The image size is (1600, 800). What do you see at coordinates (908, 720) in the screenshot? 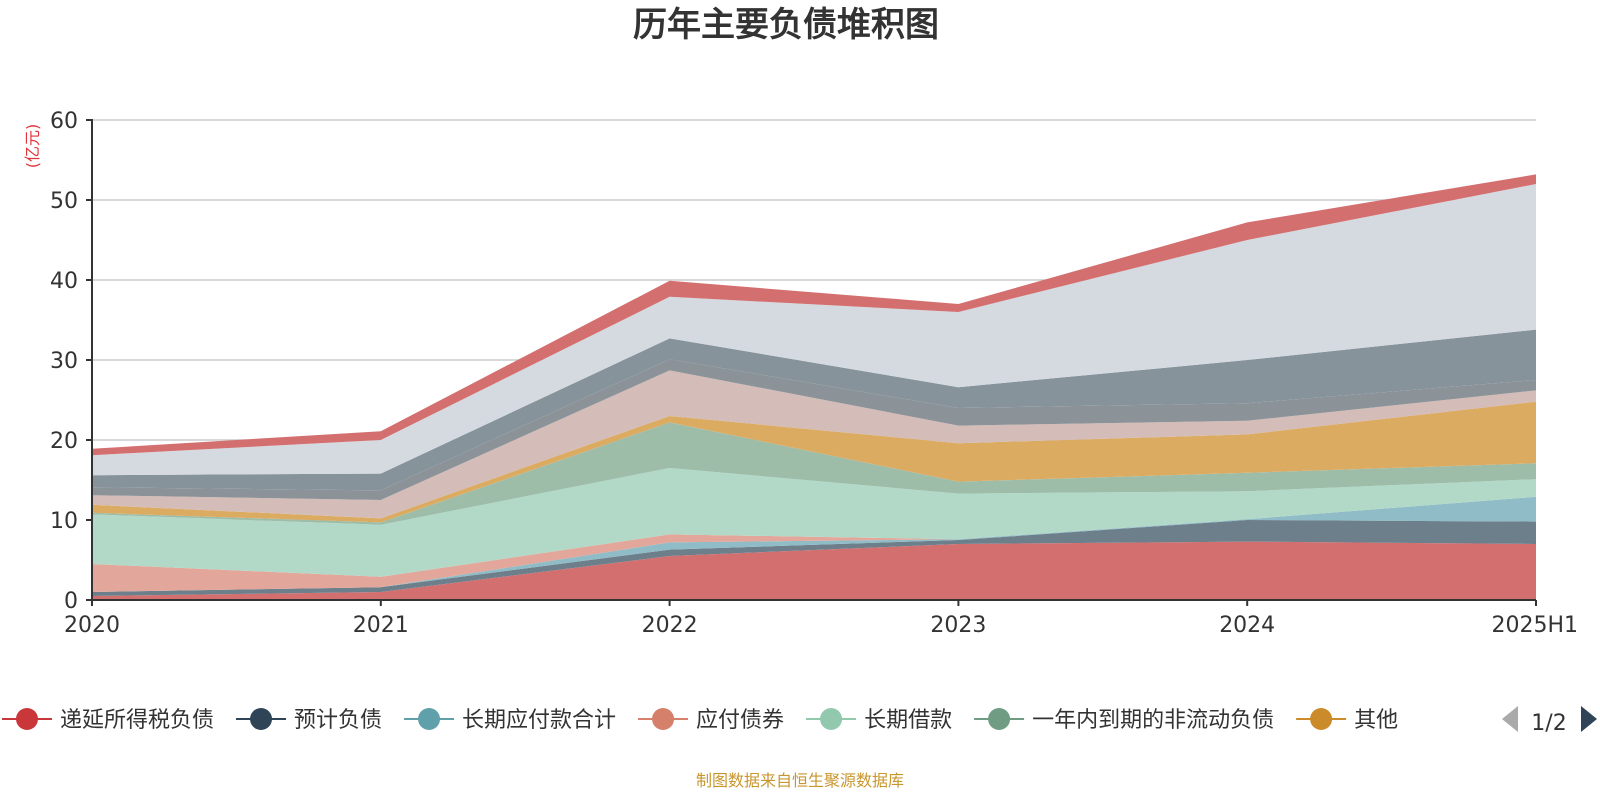
I see `legend-label: 长期借款` at bounding box center [908, 720].